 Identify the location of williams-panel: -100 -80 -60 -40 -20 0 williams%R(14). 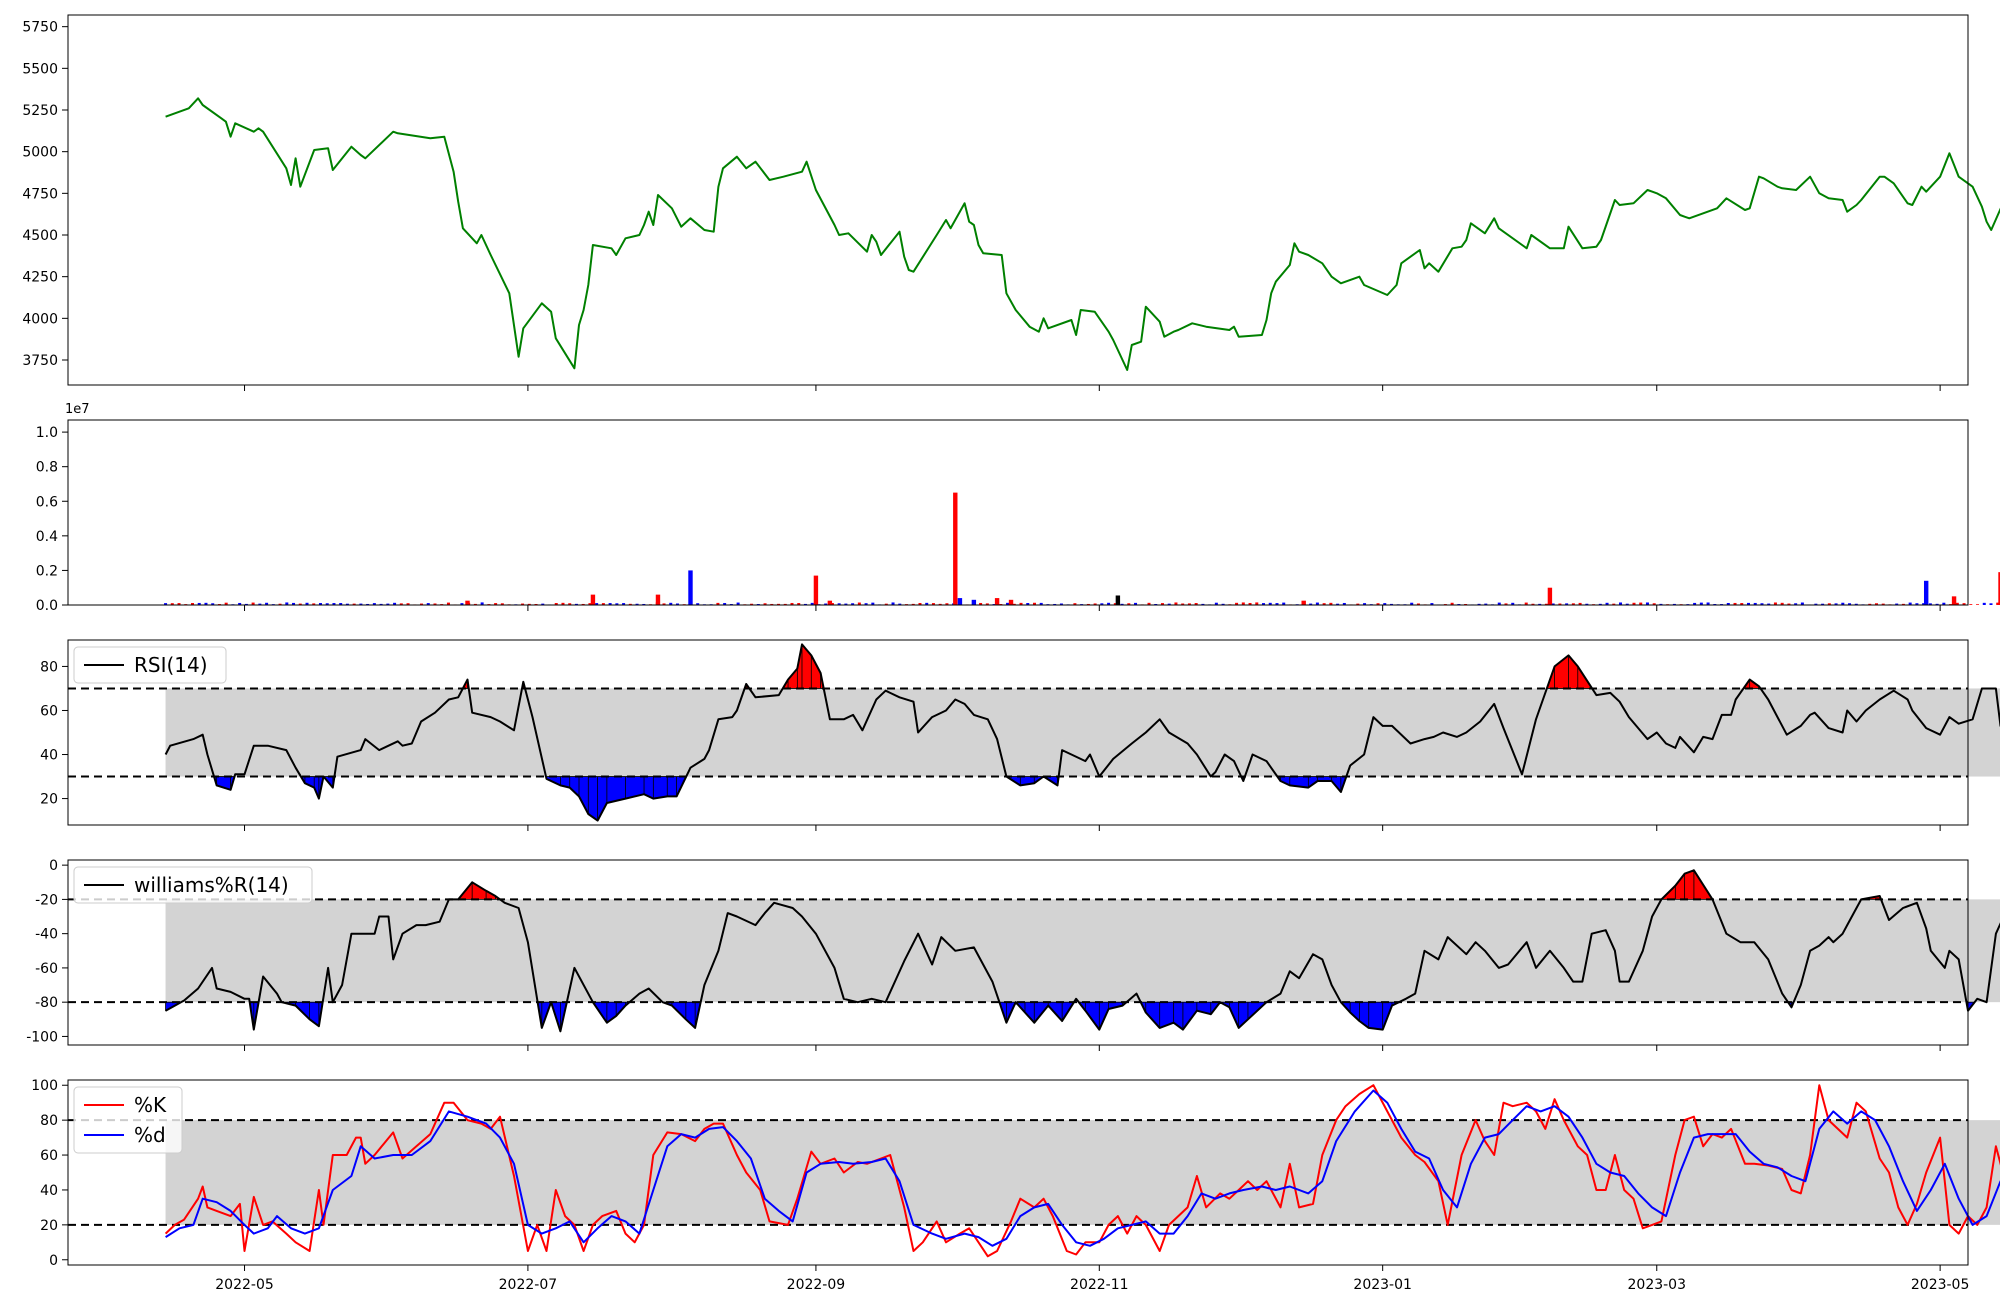
(1013, 954).